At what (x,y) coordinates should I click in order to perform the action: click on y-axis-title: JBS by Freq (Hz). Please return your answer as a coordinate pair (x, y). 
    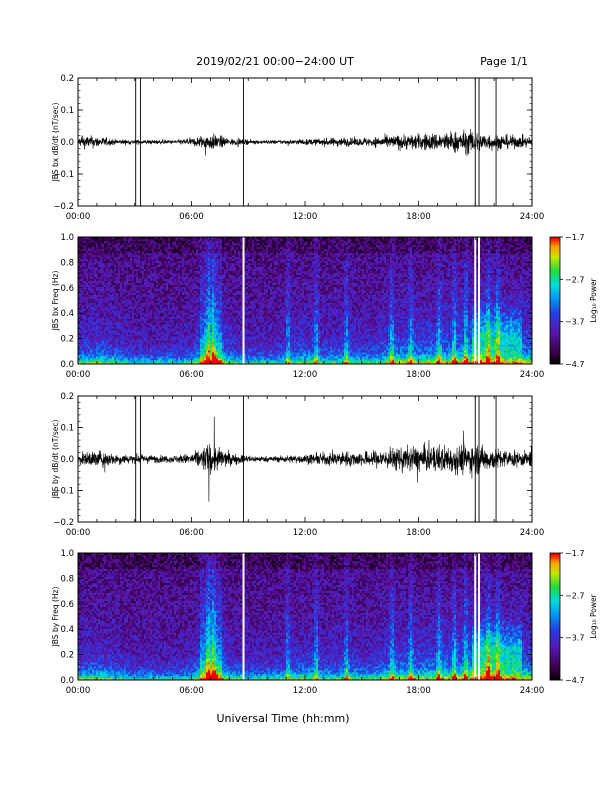
    Looking at the image, I should click on (55, 617).